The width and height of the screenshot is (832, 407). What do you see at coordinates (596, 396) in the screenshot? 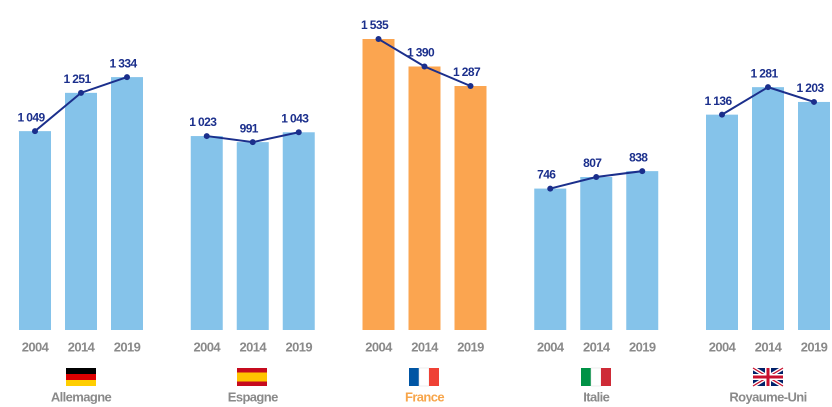
I see `legend-label: Italie` at bounding box center [596, 396].